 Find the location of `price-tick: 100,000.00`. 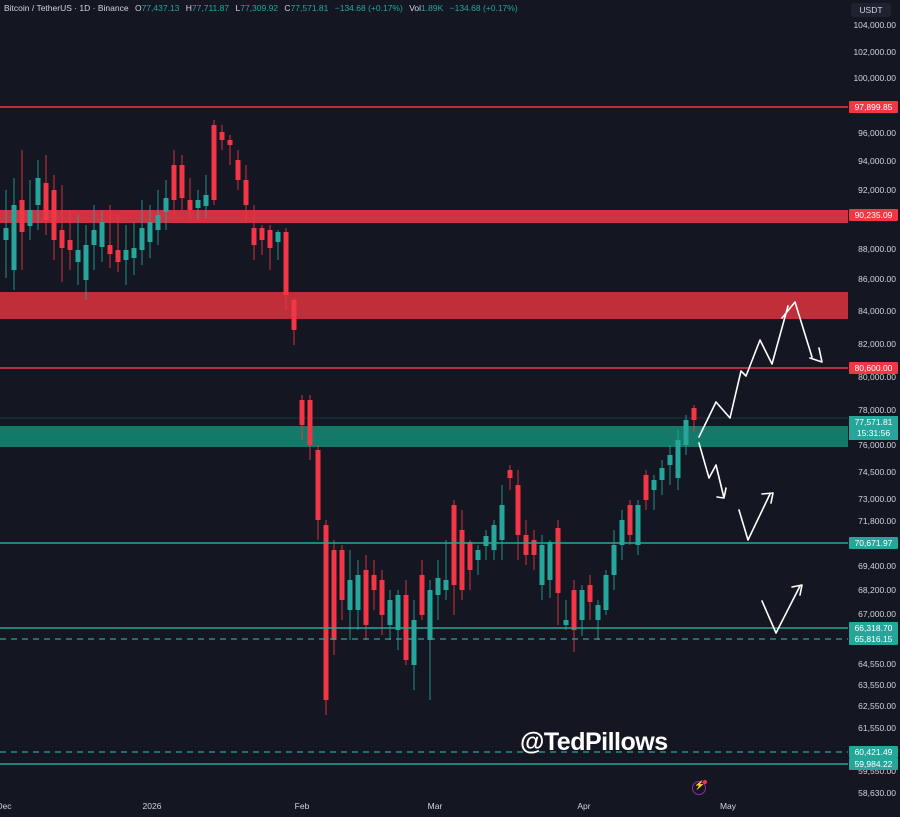

price-tick: 100,000.00 is located at coordinates (874, 78).